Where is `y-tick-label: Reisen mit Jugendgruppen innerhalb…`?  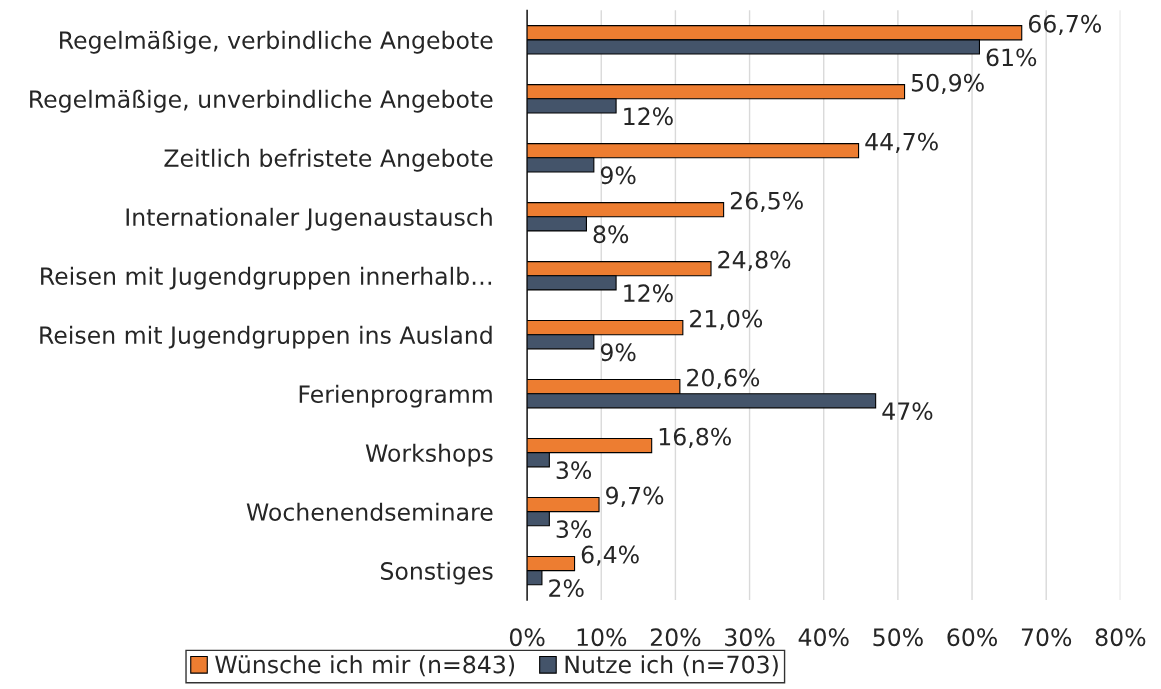
y-tick-label: Reisen mit Jugendgruppen innerhalb… is located at coordinates (266, 278).